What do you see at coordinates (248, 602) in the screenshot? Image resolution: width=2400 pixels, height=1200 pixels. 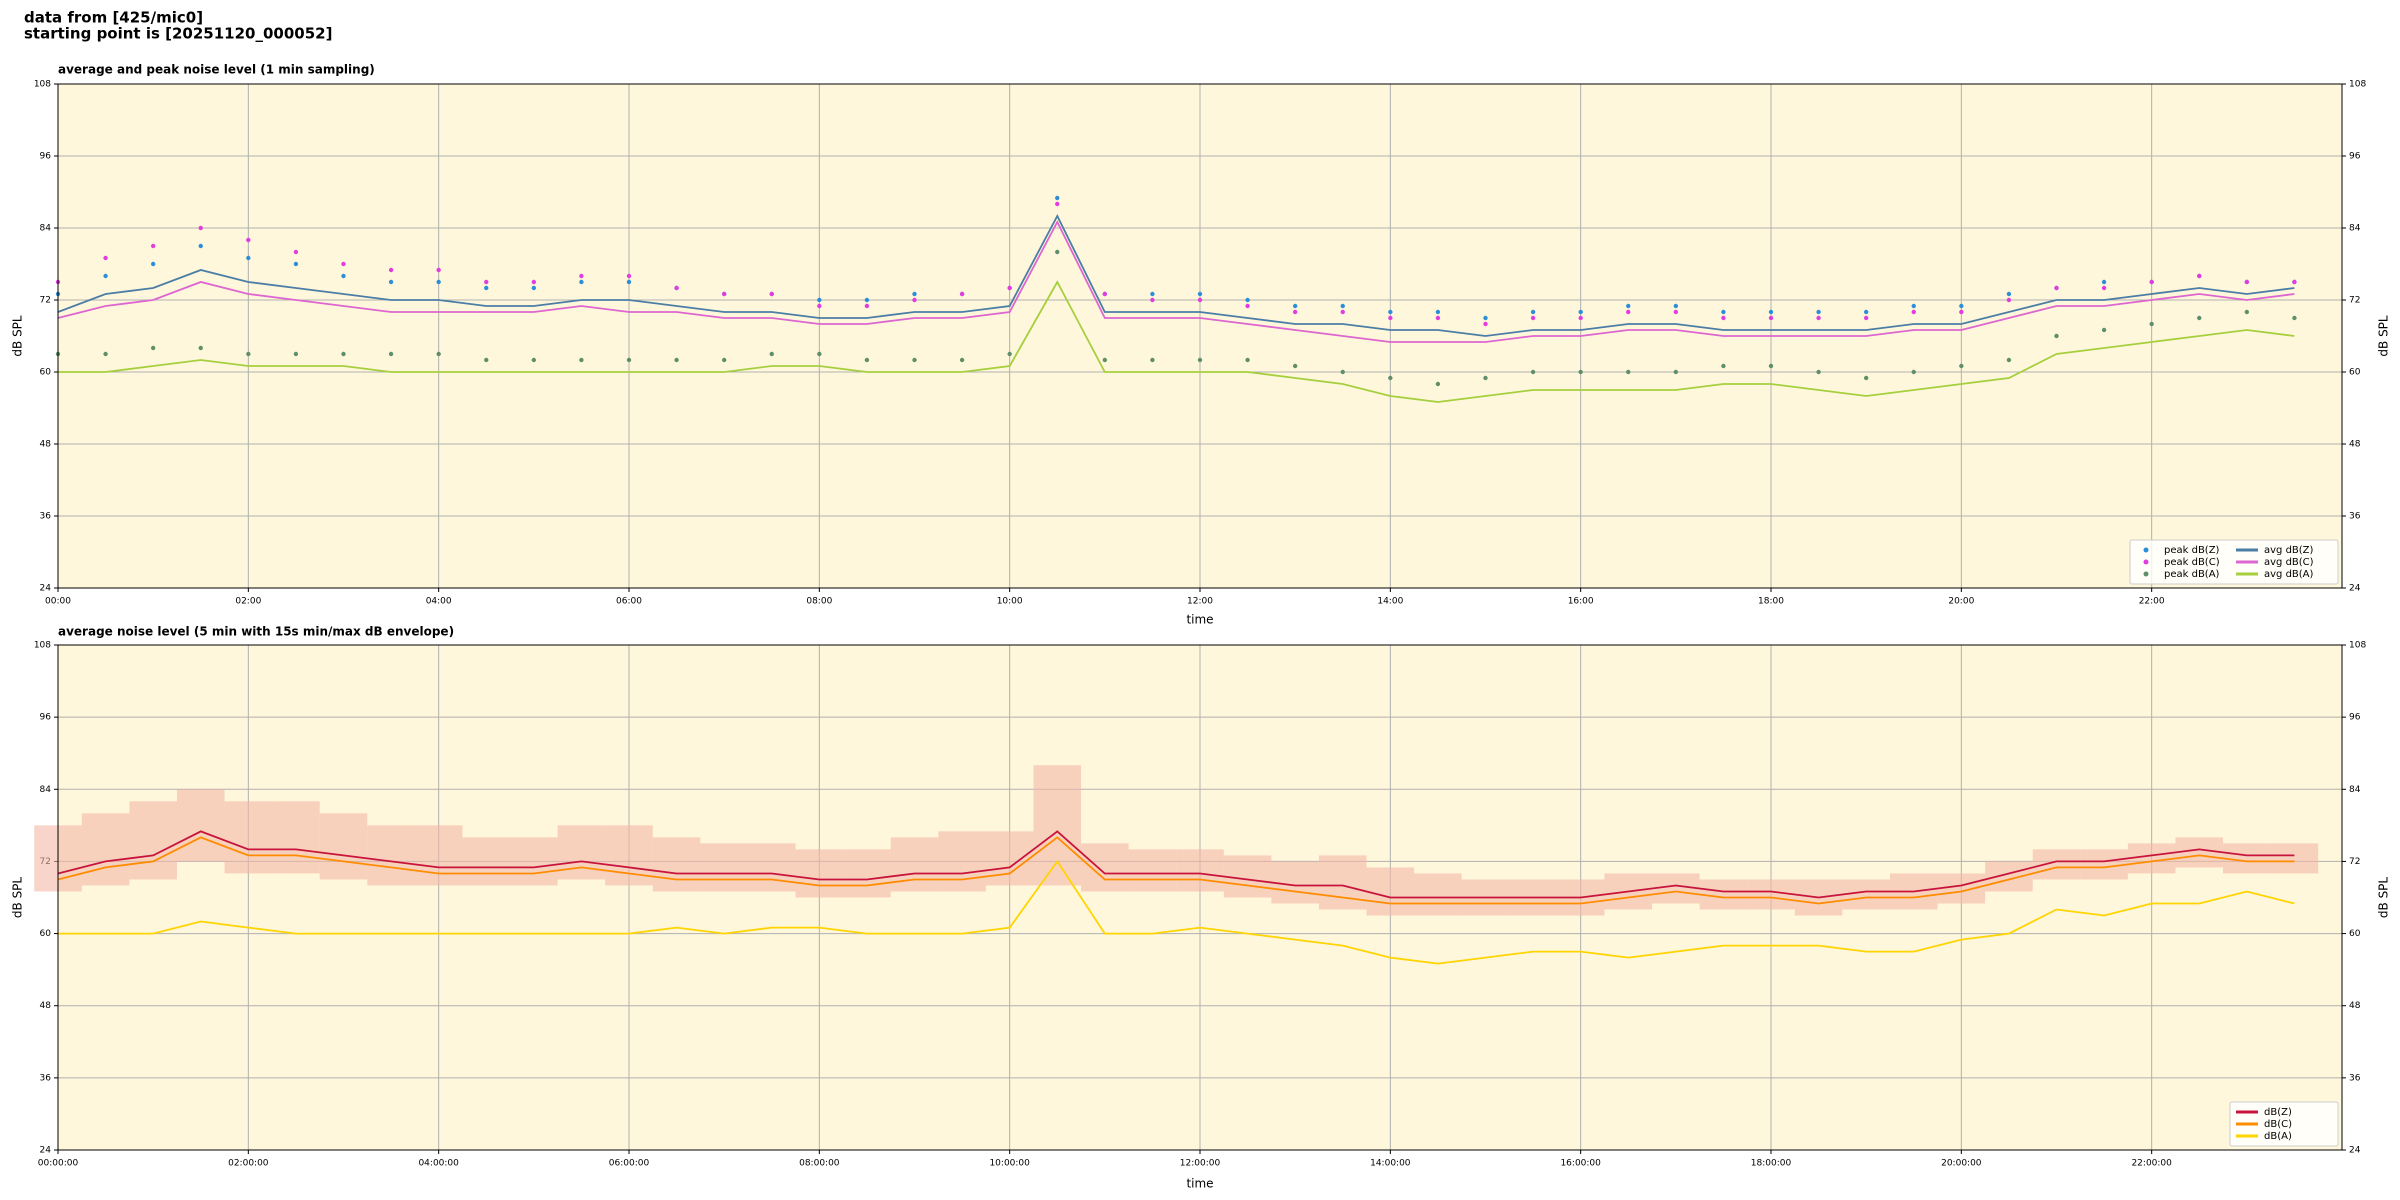 I see `x-tick-label: 02:00` at bounding box center [248, 602].